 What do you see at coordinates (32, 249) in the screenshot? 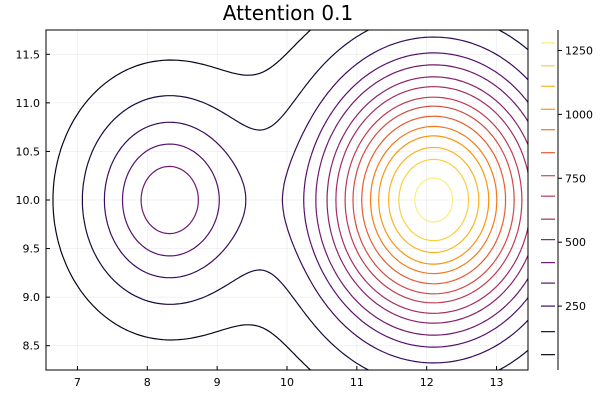
I see `y-tick-label: 9.5` at bounding box center [32, 249].